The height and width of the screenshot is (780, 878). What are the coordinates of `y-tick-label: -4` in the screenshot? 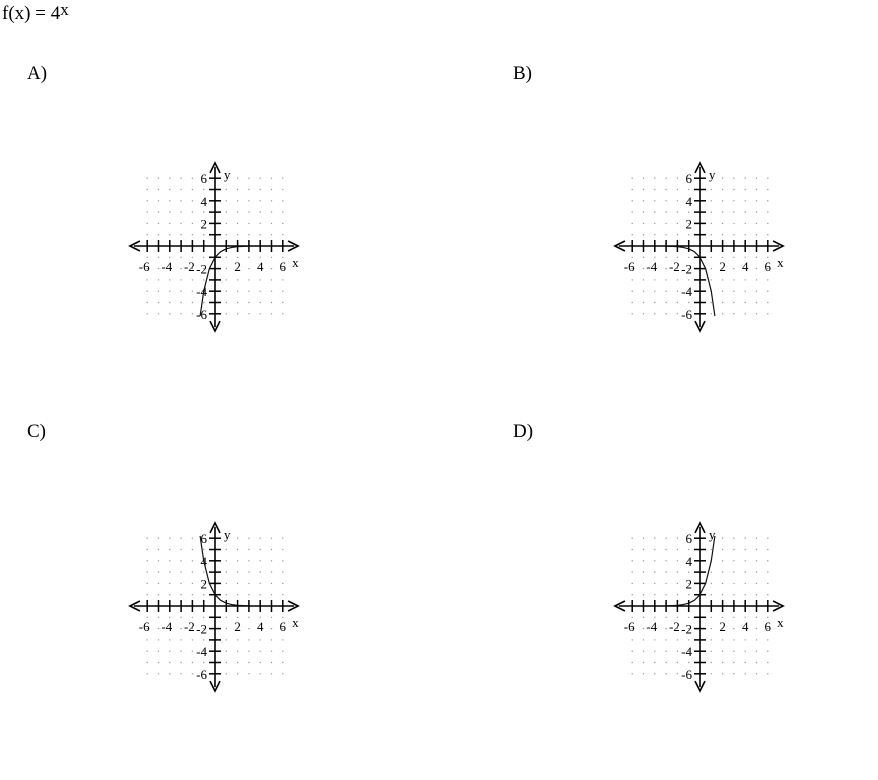 It's located at (686, 291).